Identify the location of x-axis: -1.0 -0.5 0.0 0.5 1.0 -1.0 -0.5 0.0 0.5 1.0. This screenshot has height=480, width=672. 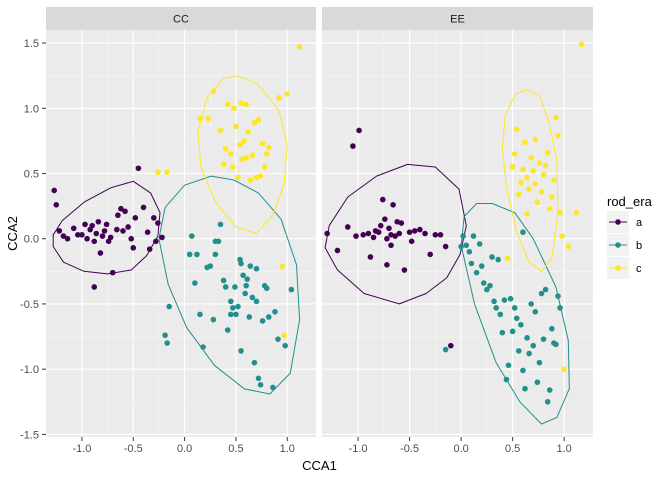
(322, 446).